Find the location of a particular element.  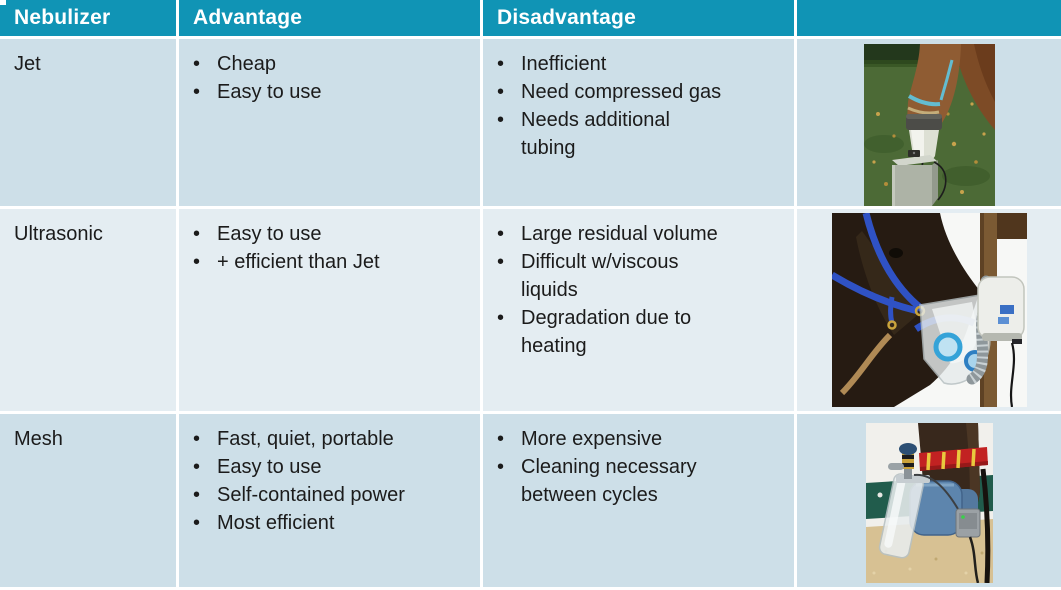

mesh-nebulizer-photo is located at coordinates (929, 503).